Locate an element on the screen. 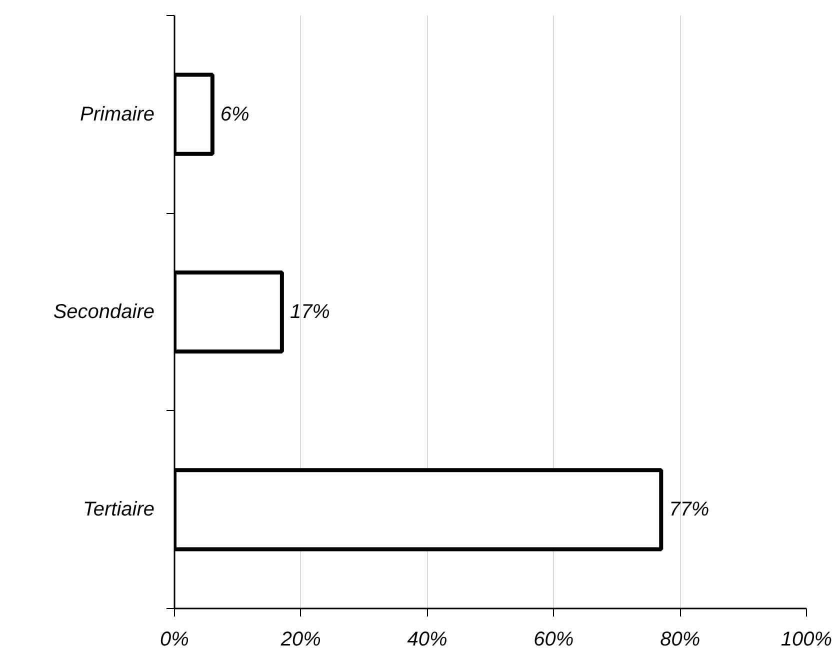 The height and width of the screenshot is (657, 839). y-tick-label: Tertiaire is located at coordinates (118, 509).